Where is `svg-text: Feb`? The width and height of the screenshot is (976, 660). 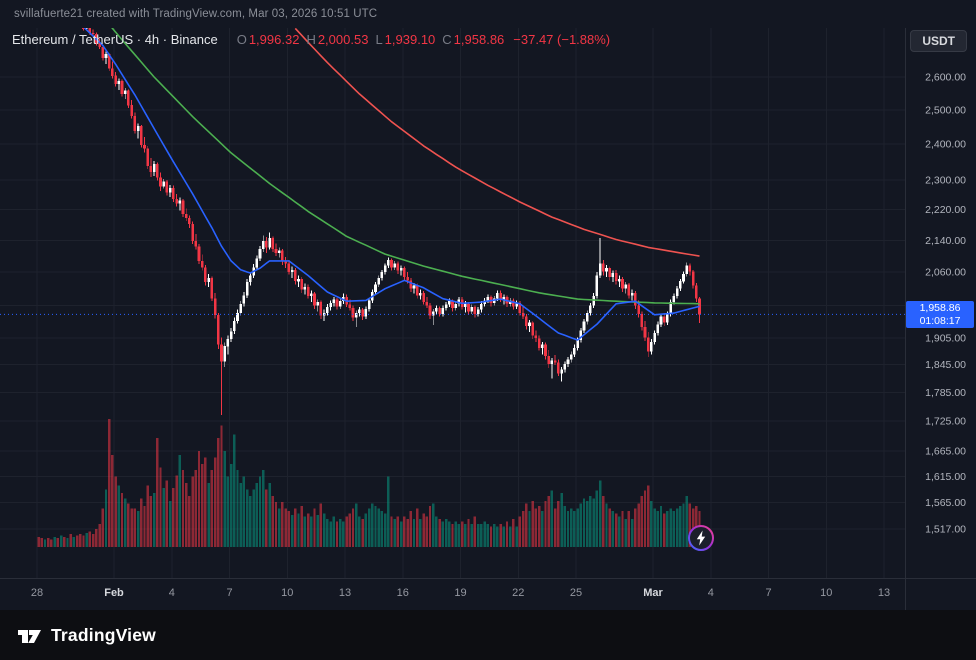 svg-text: Feb is located at coordinates (114, 593).